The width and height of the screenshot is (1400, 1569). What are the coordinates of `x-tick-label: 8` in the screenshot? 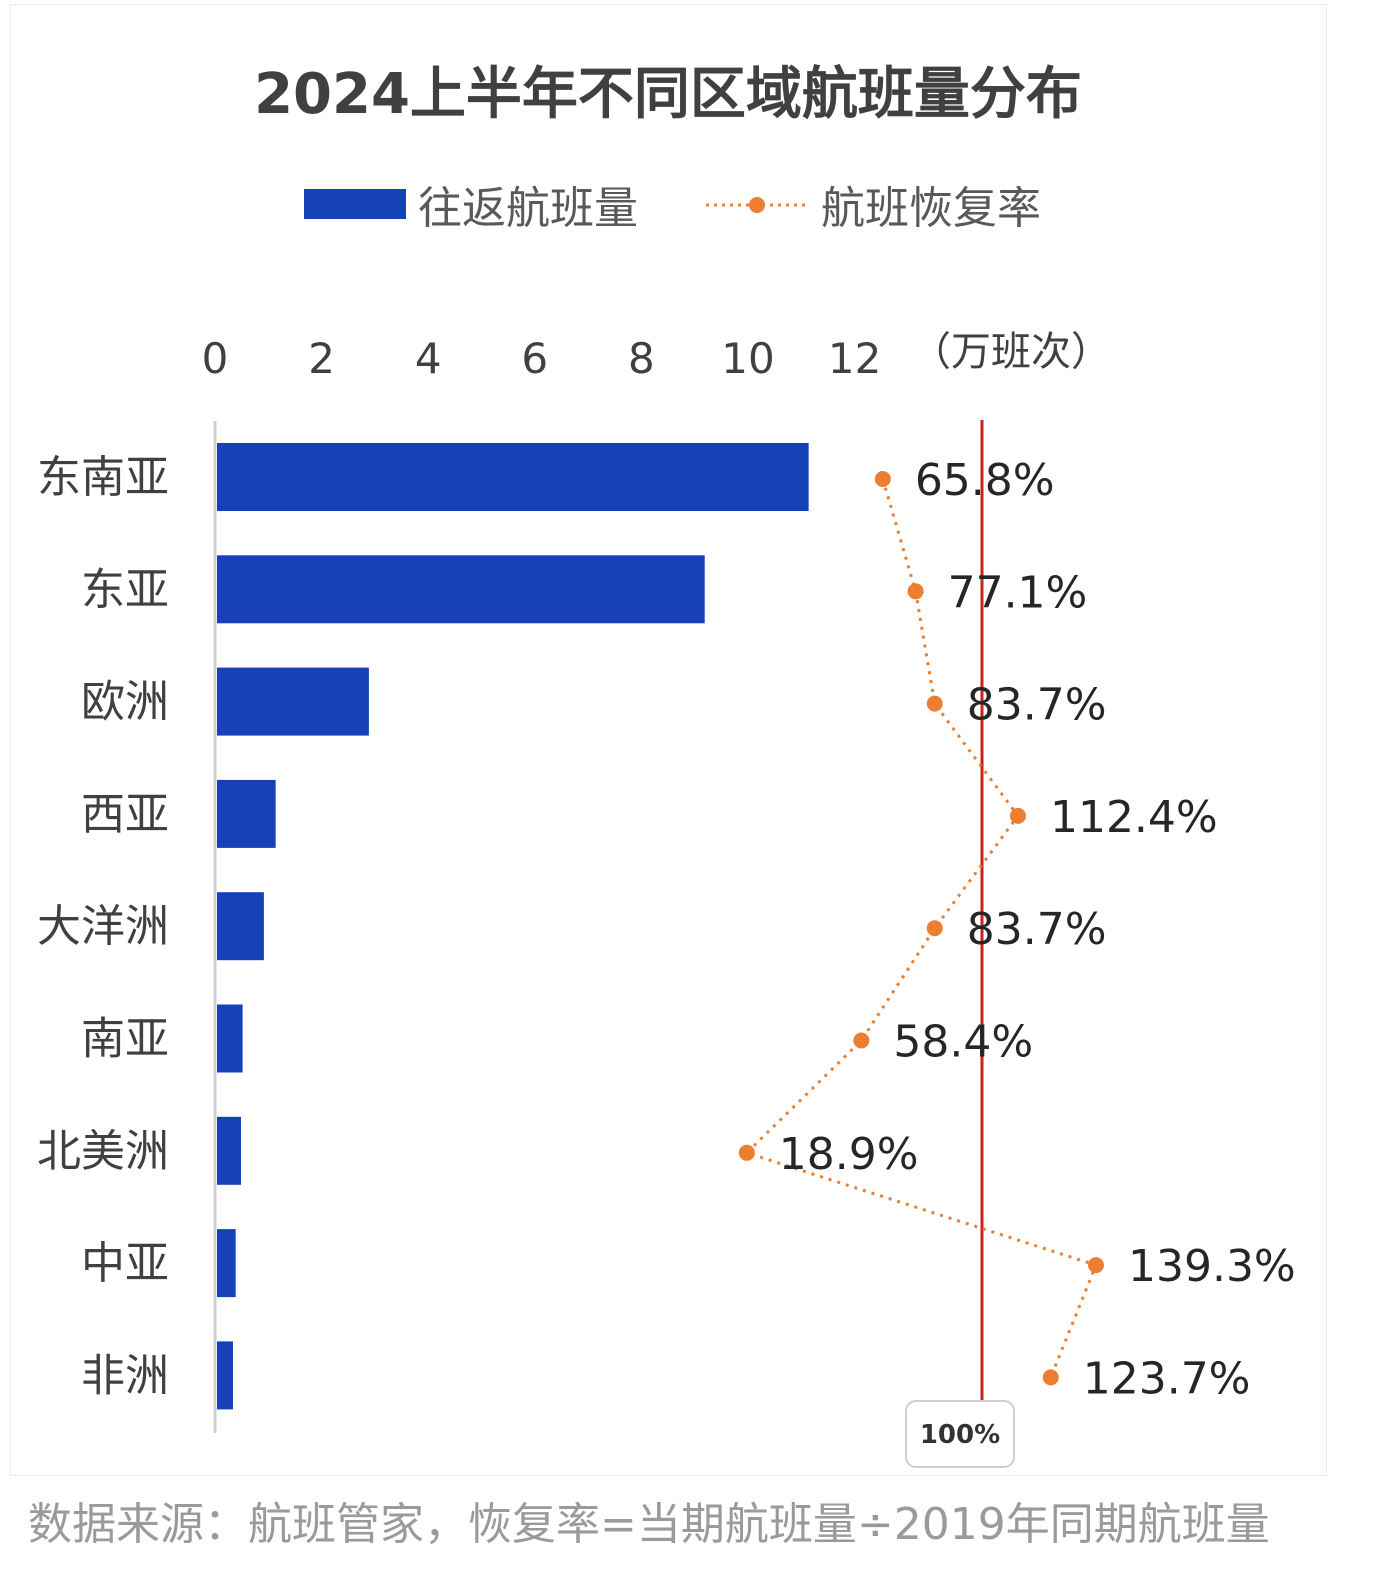 It's located at (641, 358).